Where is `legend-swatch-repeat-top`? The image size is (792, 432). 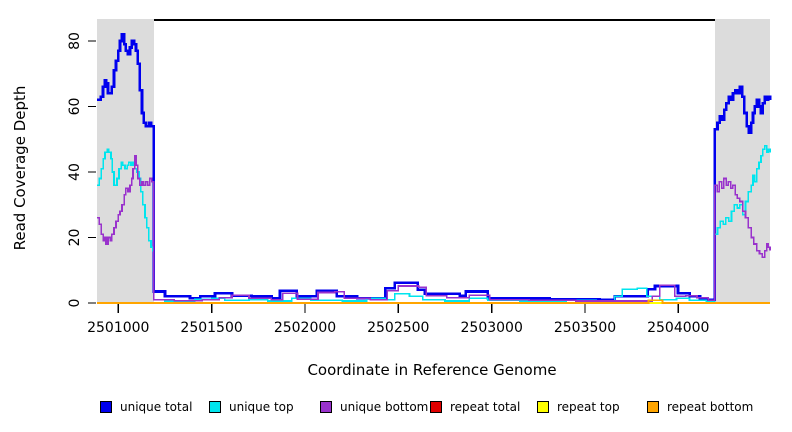
legend-swatch-repeat-top is located at coordinates (543, 407).